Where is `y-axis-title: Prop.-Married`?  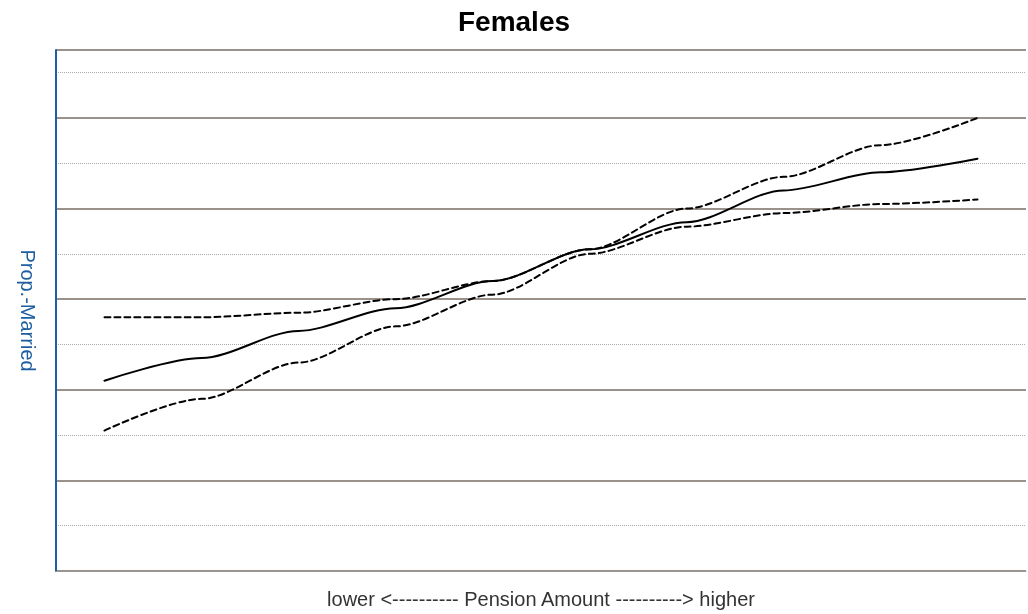 y-axis-title: Prop.-Married is located at coordinates (28, 310).